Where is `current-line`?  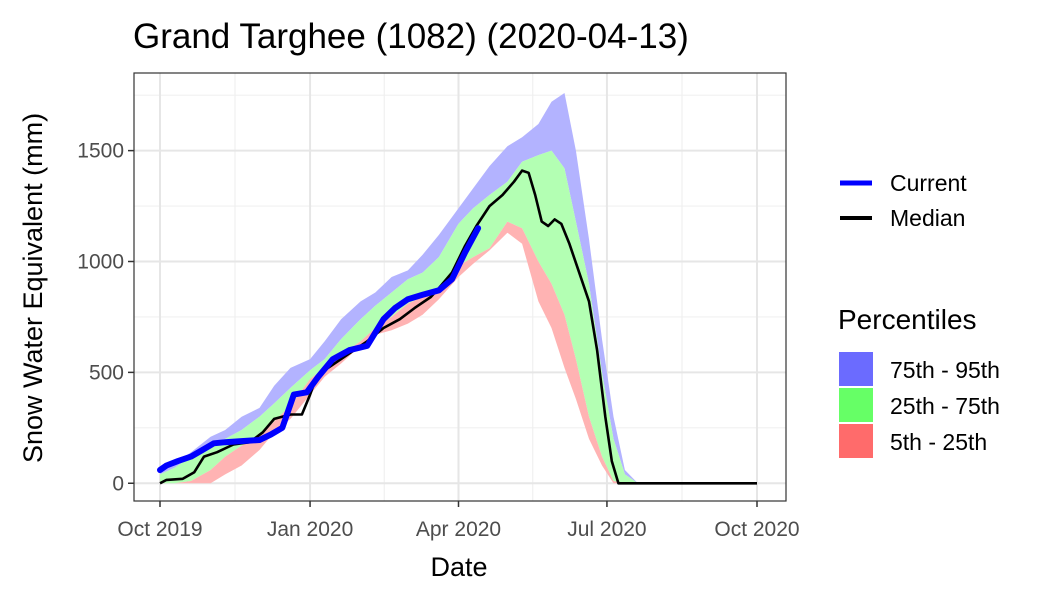
current-line is located at coordinates (319, 349).